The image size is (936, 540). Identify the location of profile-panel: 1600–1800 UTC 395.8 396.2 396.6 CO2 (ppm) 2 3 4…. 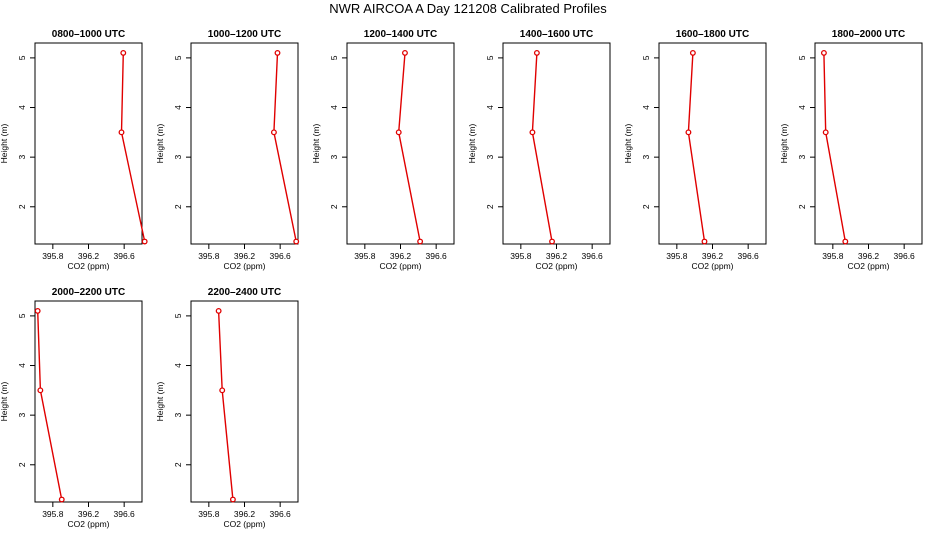
(695, 150).